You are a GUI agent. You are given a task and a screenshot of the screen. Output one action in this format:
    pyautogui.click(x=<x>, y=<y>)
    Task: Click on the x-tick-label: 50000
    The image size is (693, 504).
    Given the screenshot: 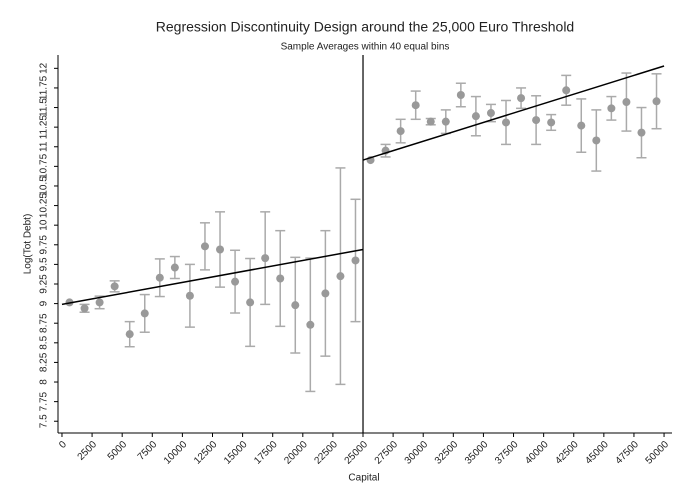 What is the action you would take?
    pyautogui.click(x=658, y=453)
    